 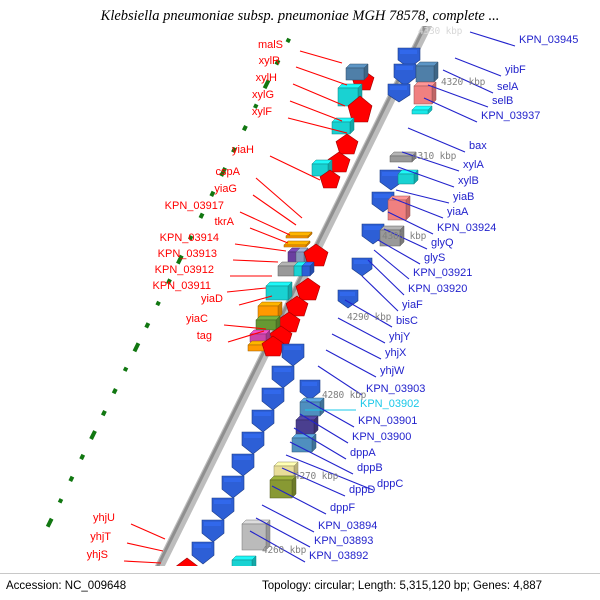 I want to click on gene-label: yiaH, so click(x=242, y=150).